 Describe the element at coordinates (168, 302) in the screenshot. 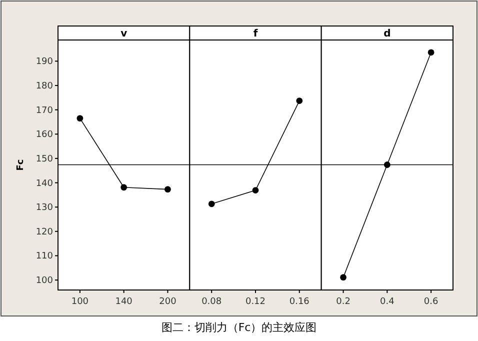

I see `x-tick-label: 200` at that location.